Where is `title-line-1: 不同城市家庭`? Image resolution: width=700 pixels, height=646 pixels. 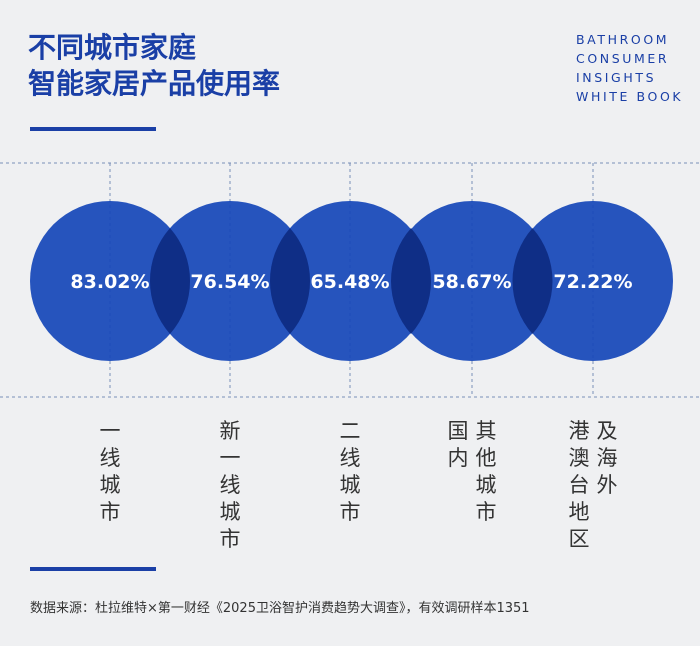 title-line-1: 不同城市家庭 is located at coordinates (112, 47).